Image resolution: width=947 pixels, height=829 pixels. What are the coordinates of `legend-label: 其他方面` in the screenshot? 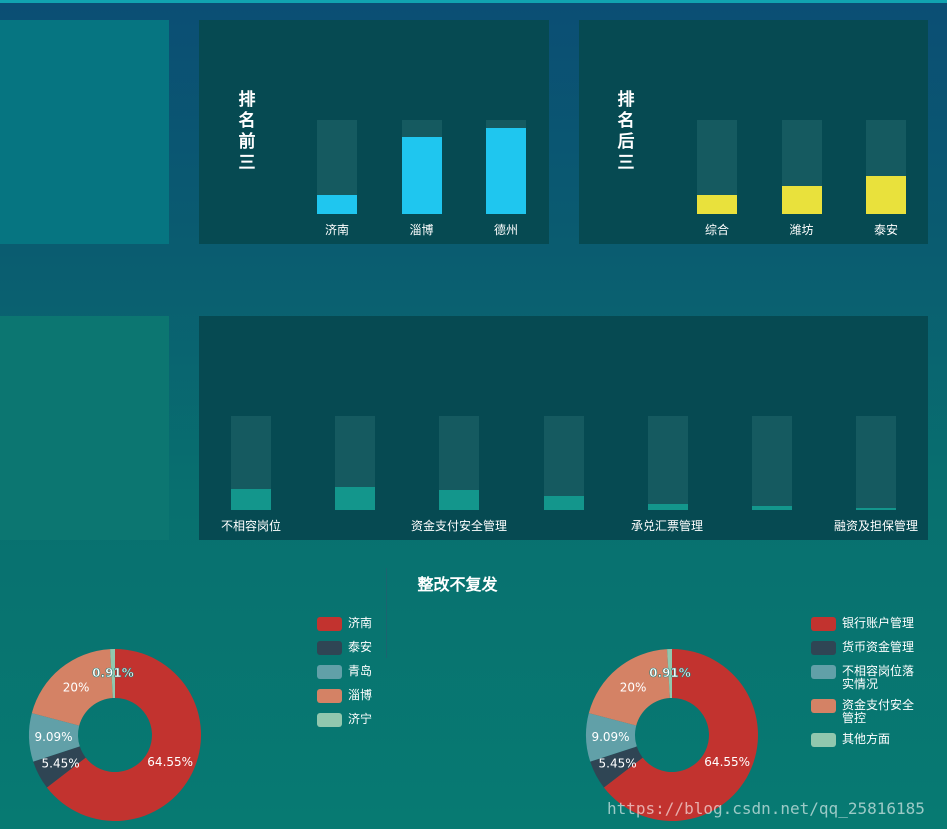 It's located at (866, 739).